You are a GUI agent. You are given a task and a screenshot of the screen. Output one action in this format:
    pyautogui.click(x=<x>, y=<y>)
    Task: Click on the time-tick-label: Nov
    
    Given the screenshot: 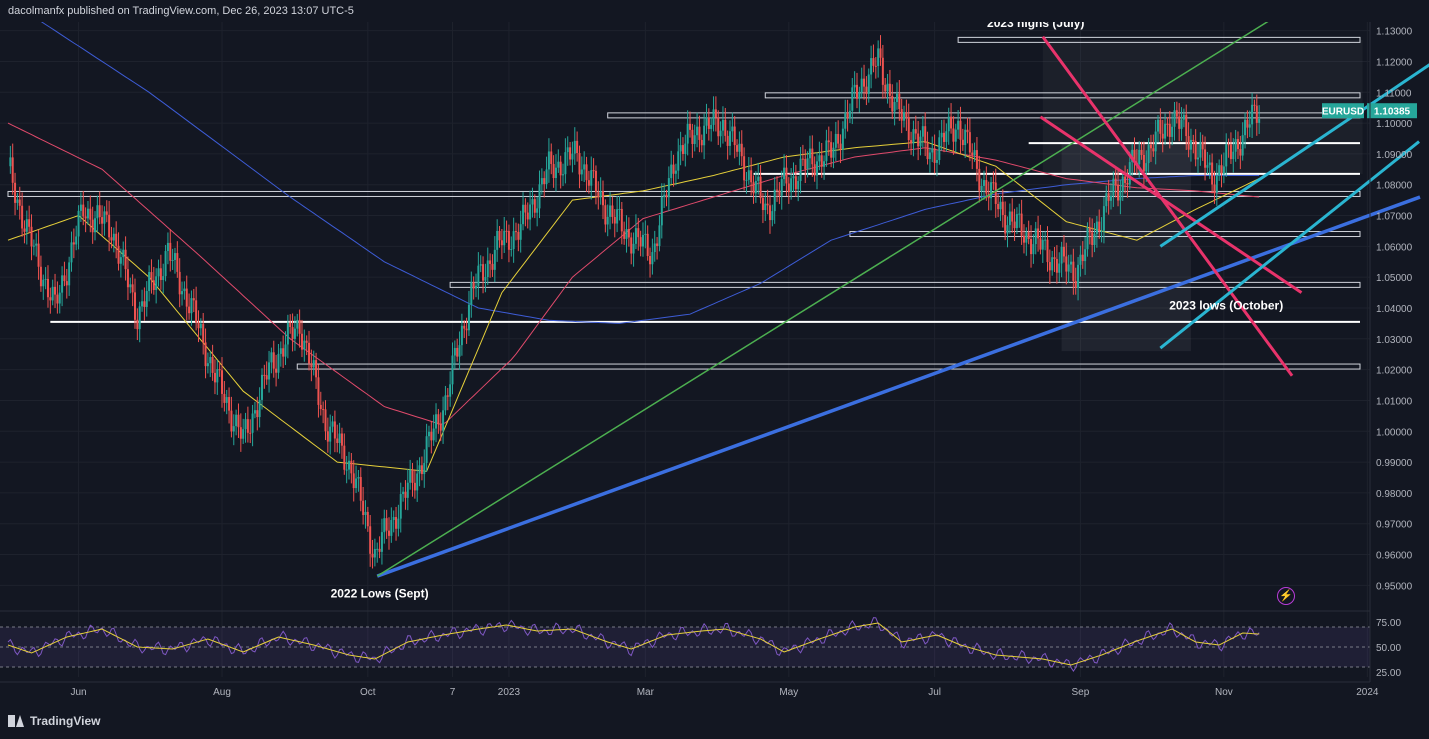 What is the action you would take?
    pyautogui.click(x=1224, y=692)
    